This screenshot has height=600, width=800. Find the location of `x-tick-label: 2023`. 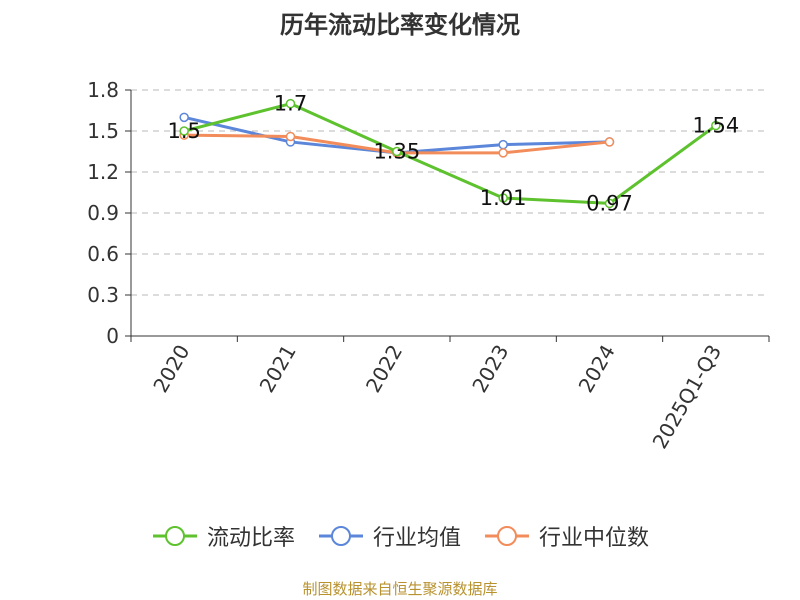

x-tick-label: 2023 is located at coordinates (490, 368).